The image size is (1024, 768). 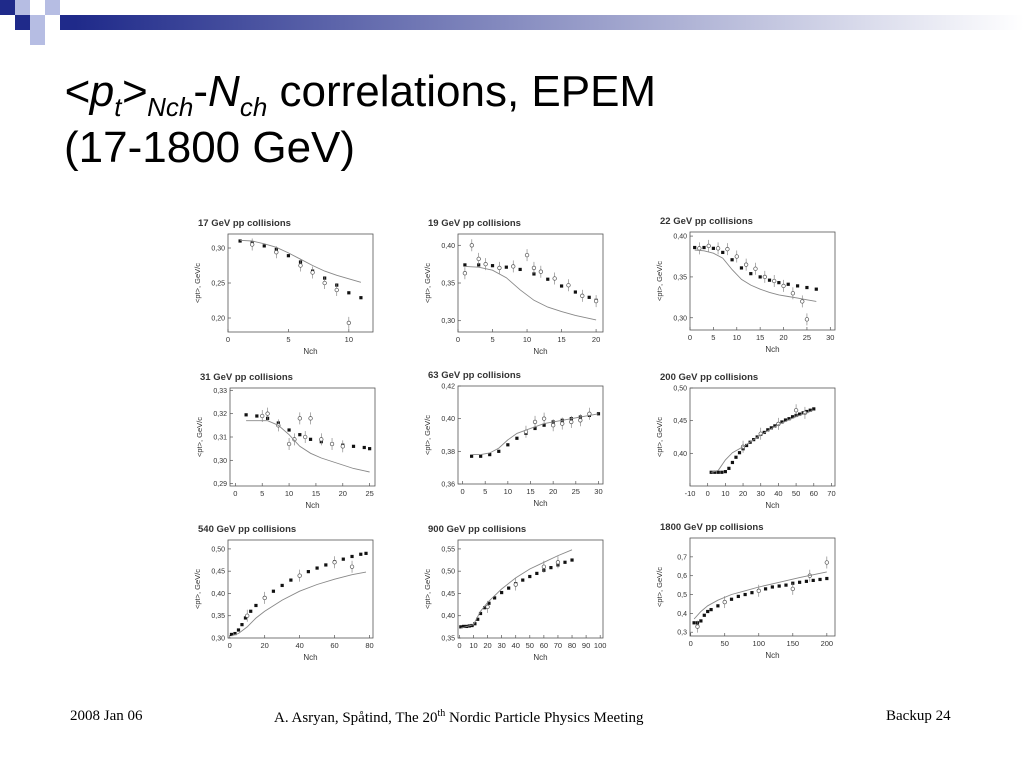 I want to click on y-tick-label: 0,36, so click(x=448, y=485).